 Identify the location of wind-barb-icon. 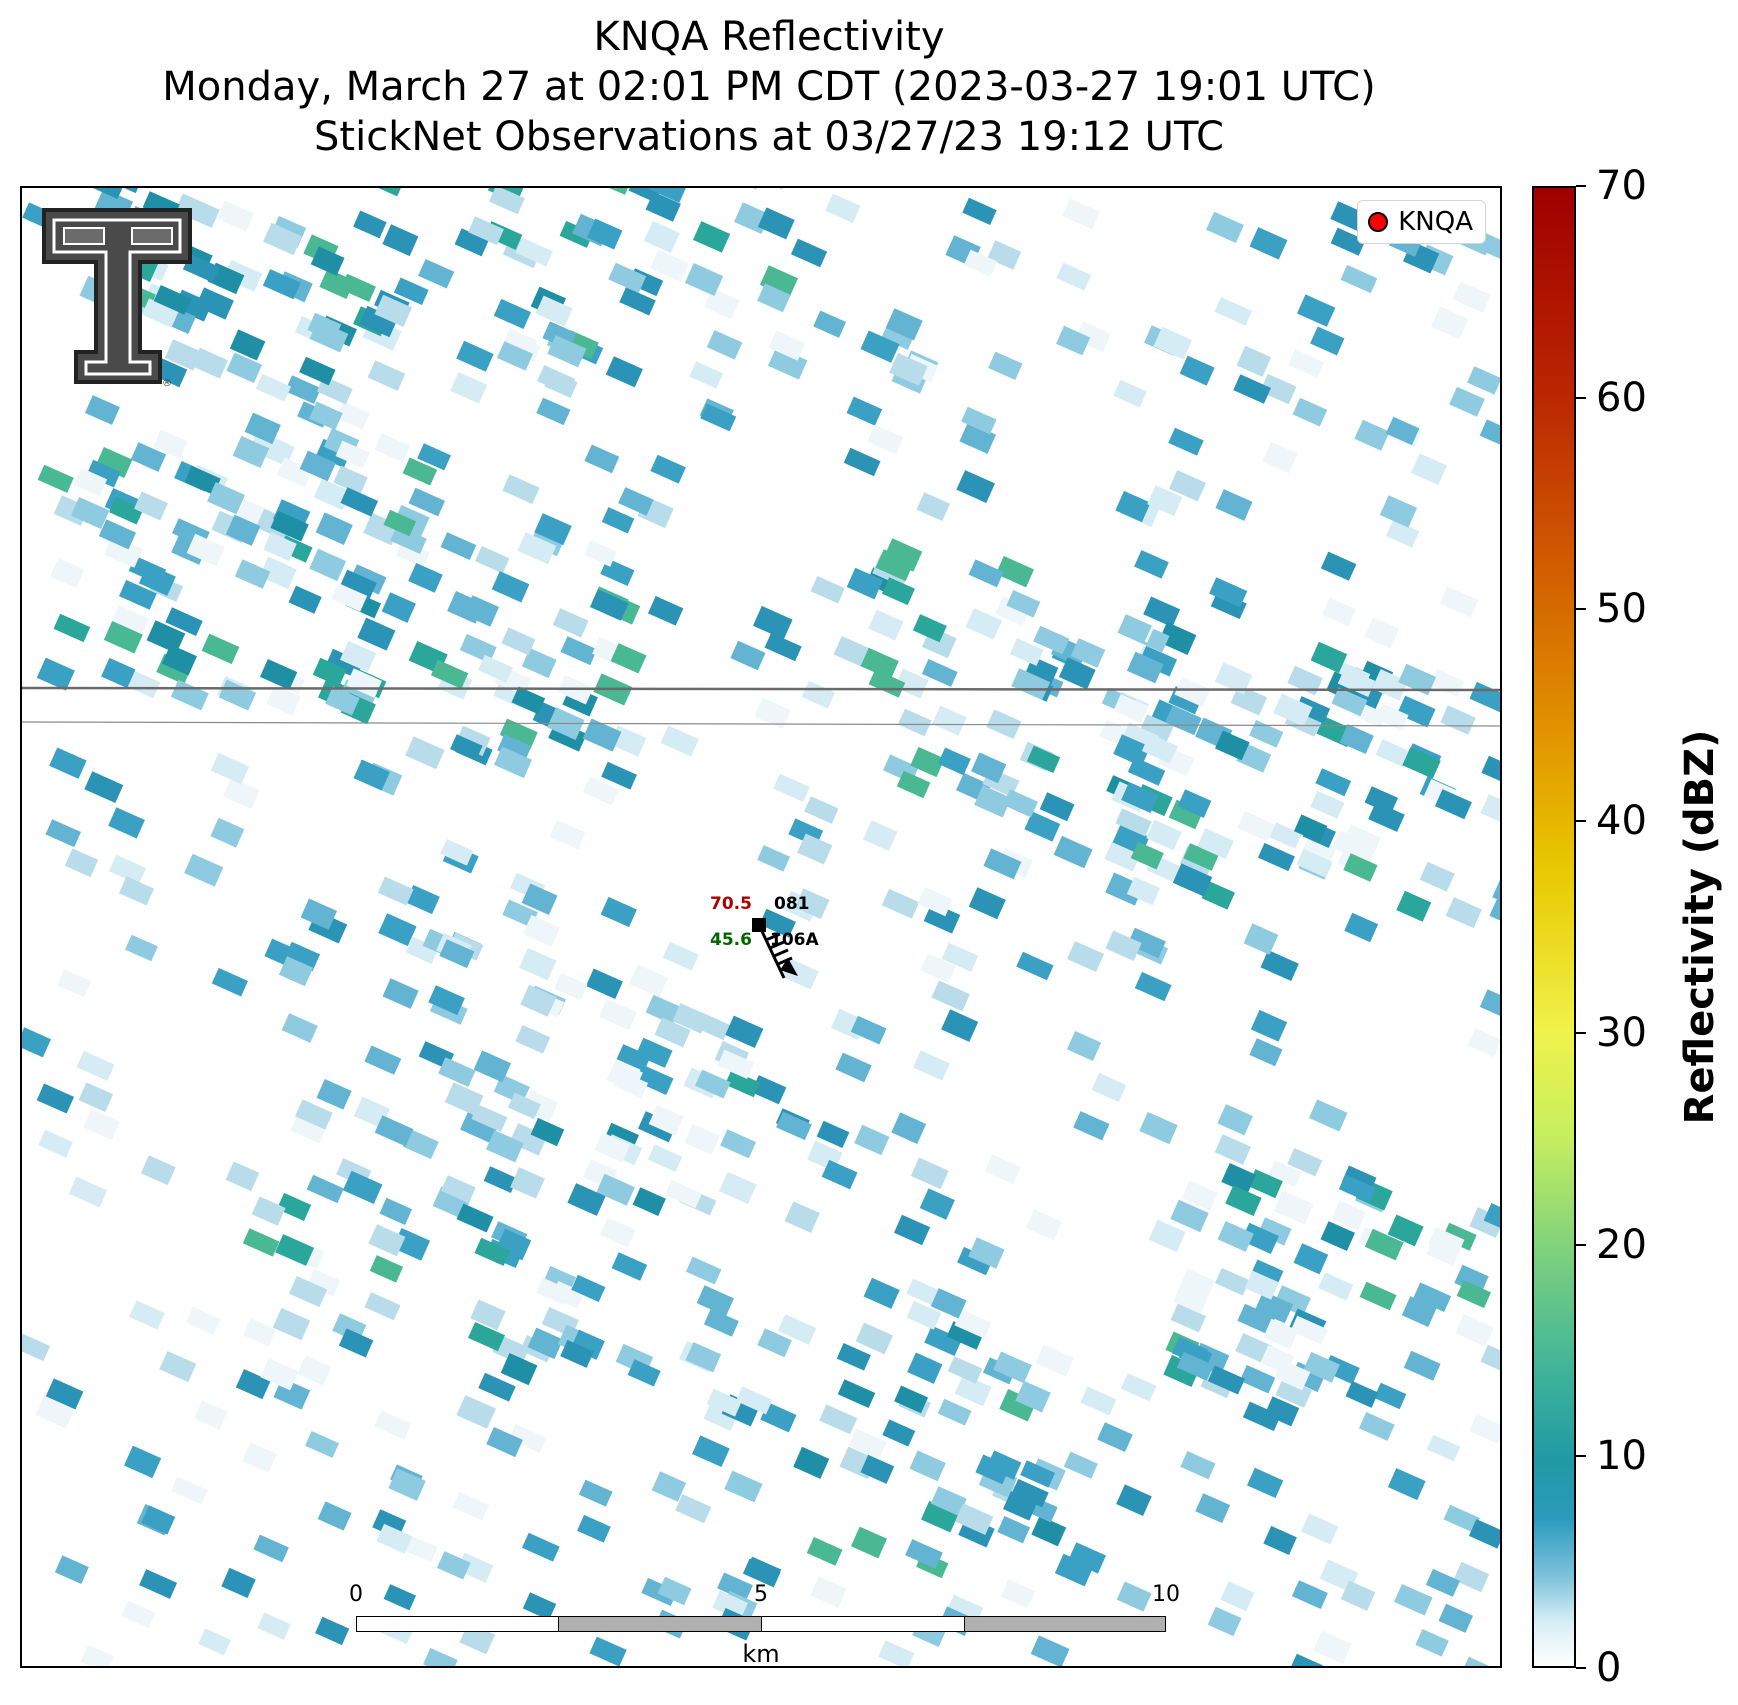
(775, 948).